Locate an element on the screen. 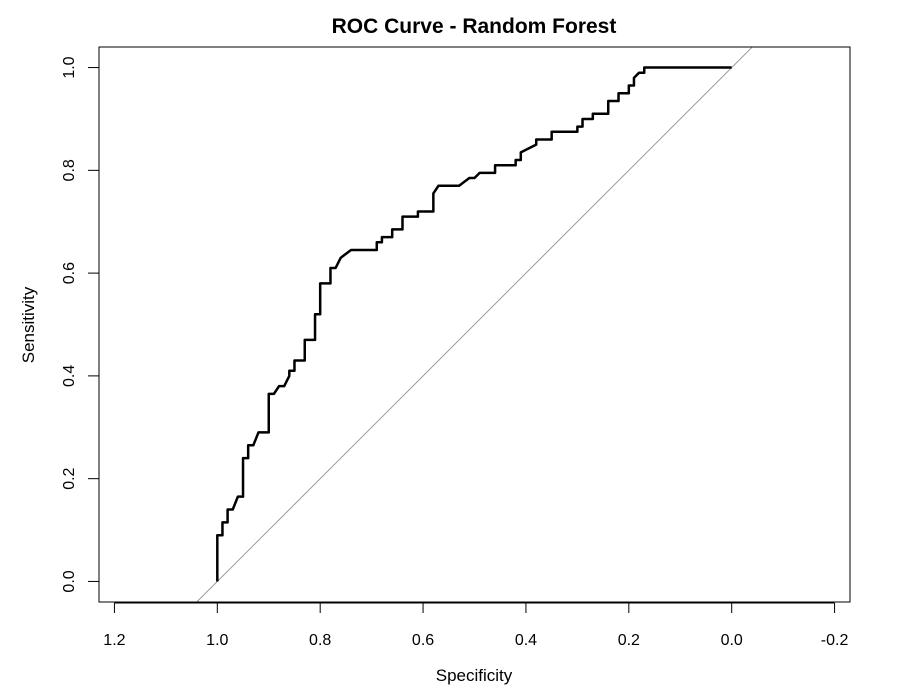 This screenshot has height=700, width=900. x-tick-label: 0.4 is located at coordinates (526, 640).